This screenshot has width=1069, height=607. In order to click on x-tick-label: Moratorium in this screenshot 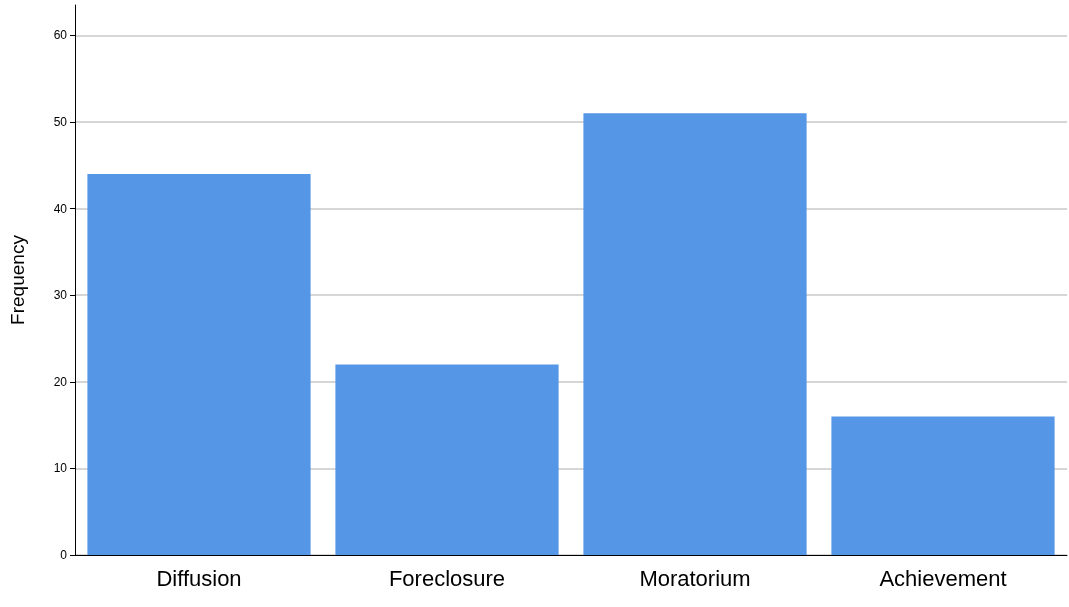, I will do `click(695, 578)`.